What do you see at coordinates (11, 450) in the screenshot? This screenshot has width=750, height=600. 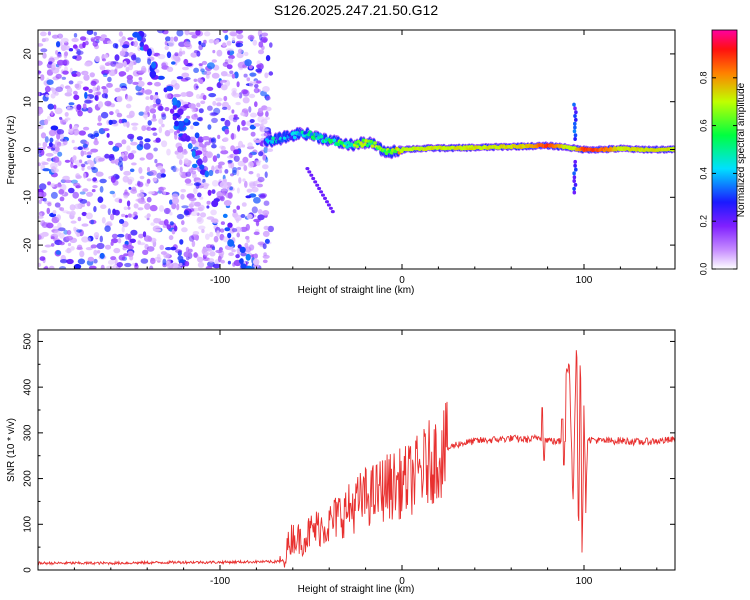 I see `snr-ylabel: SNR (10 * v/v)` at bounding box center [11, 450].